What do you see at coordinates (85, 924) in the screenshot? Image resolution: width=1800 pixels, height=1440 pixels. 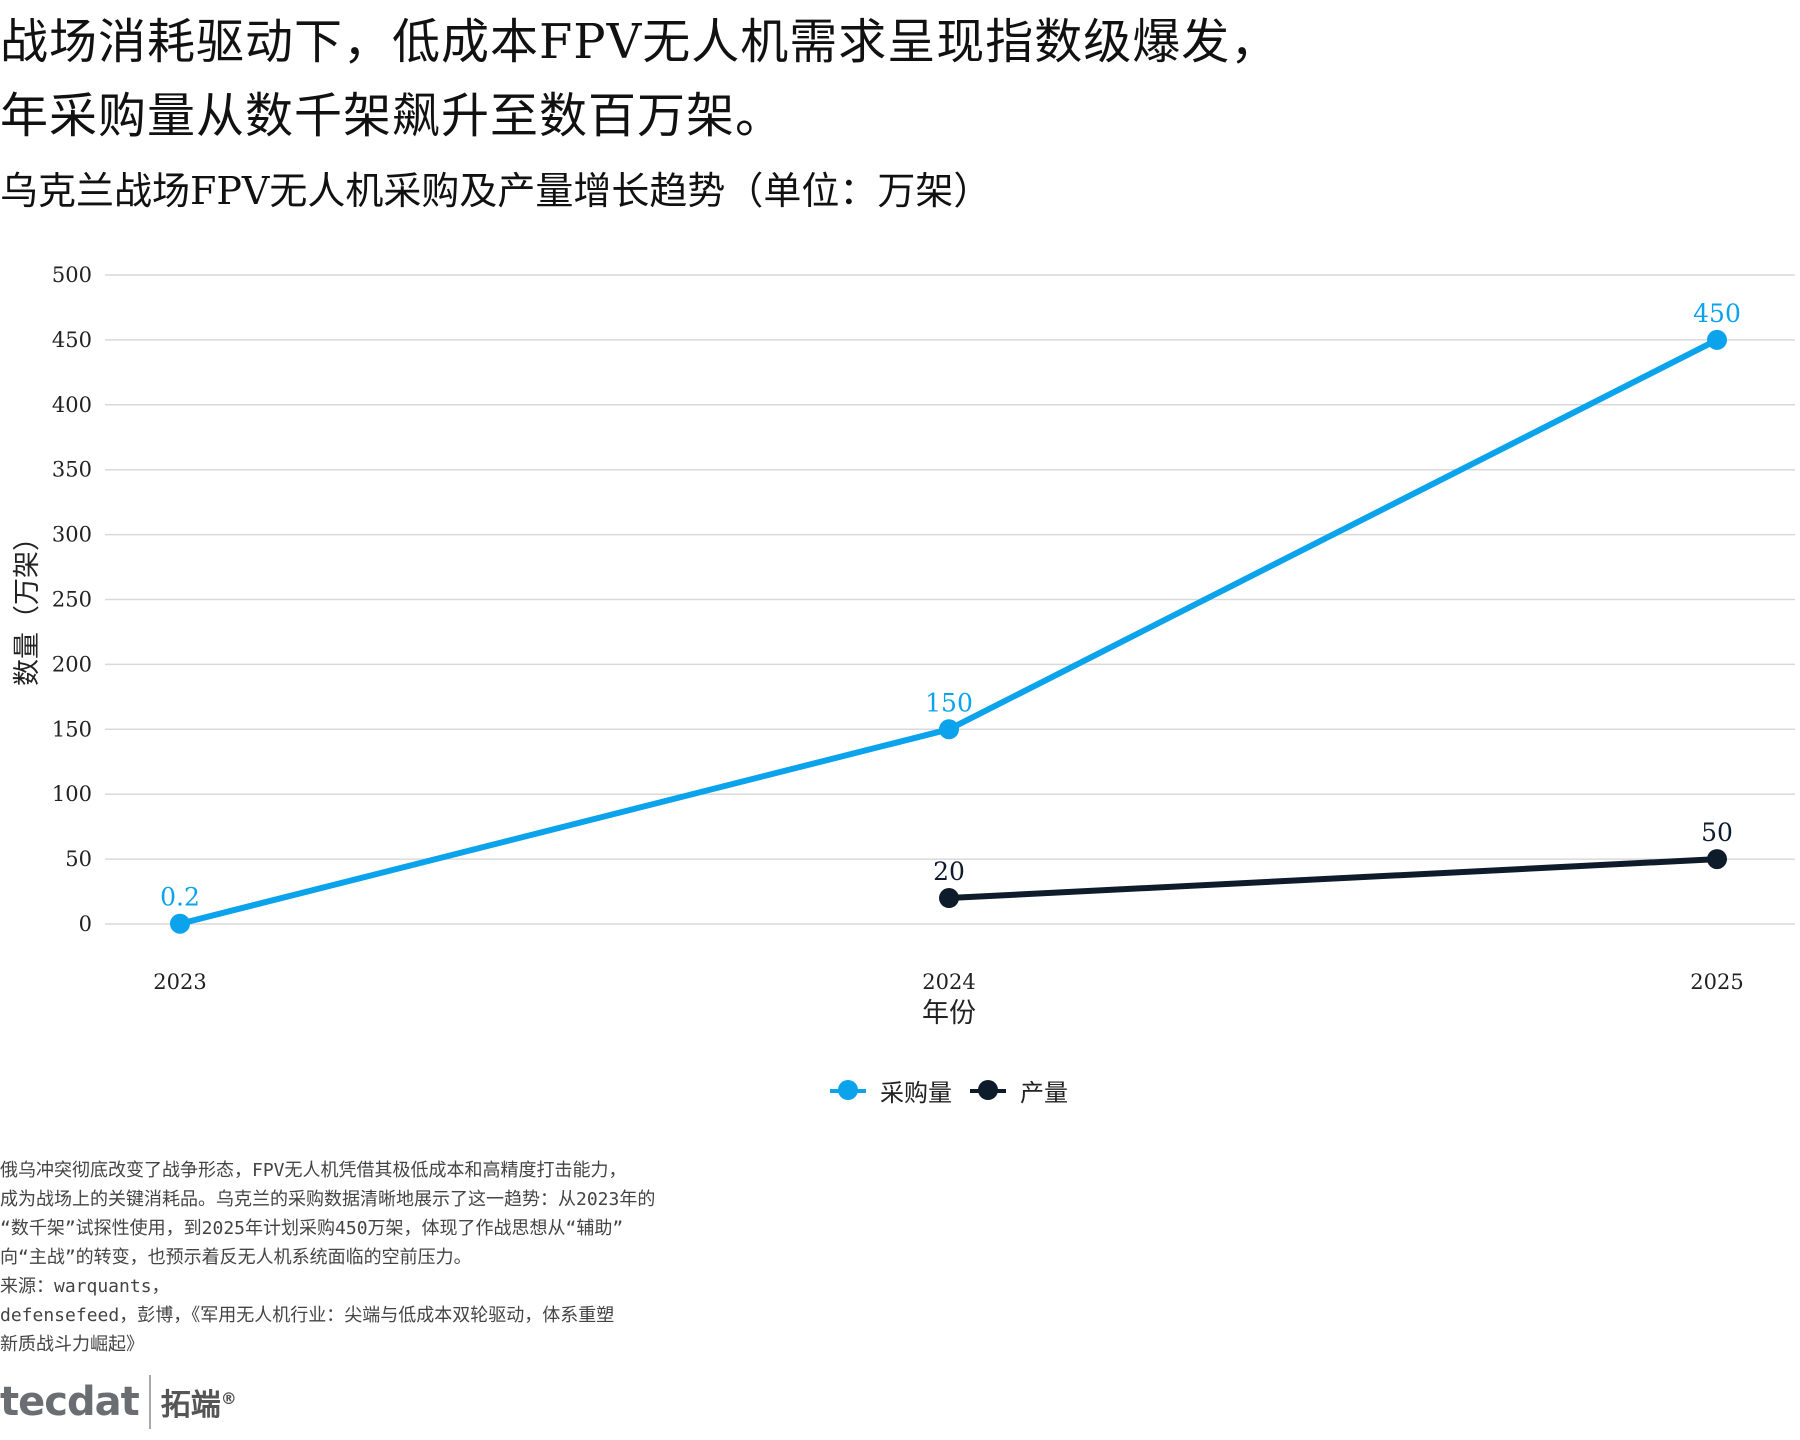 I see `y-tick-label: 0` at bounding box center [85, 924].